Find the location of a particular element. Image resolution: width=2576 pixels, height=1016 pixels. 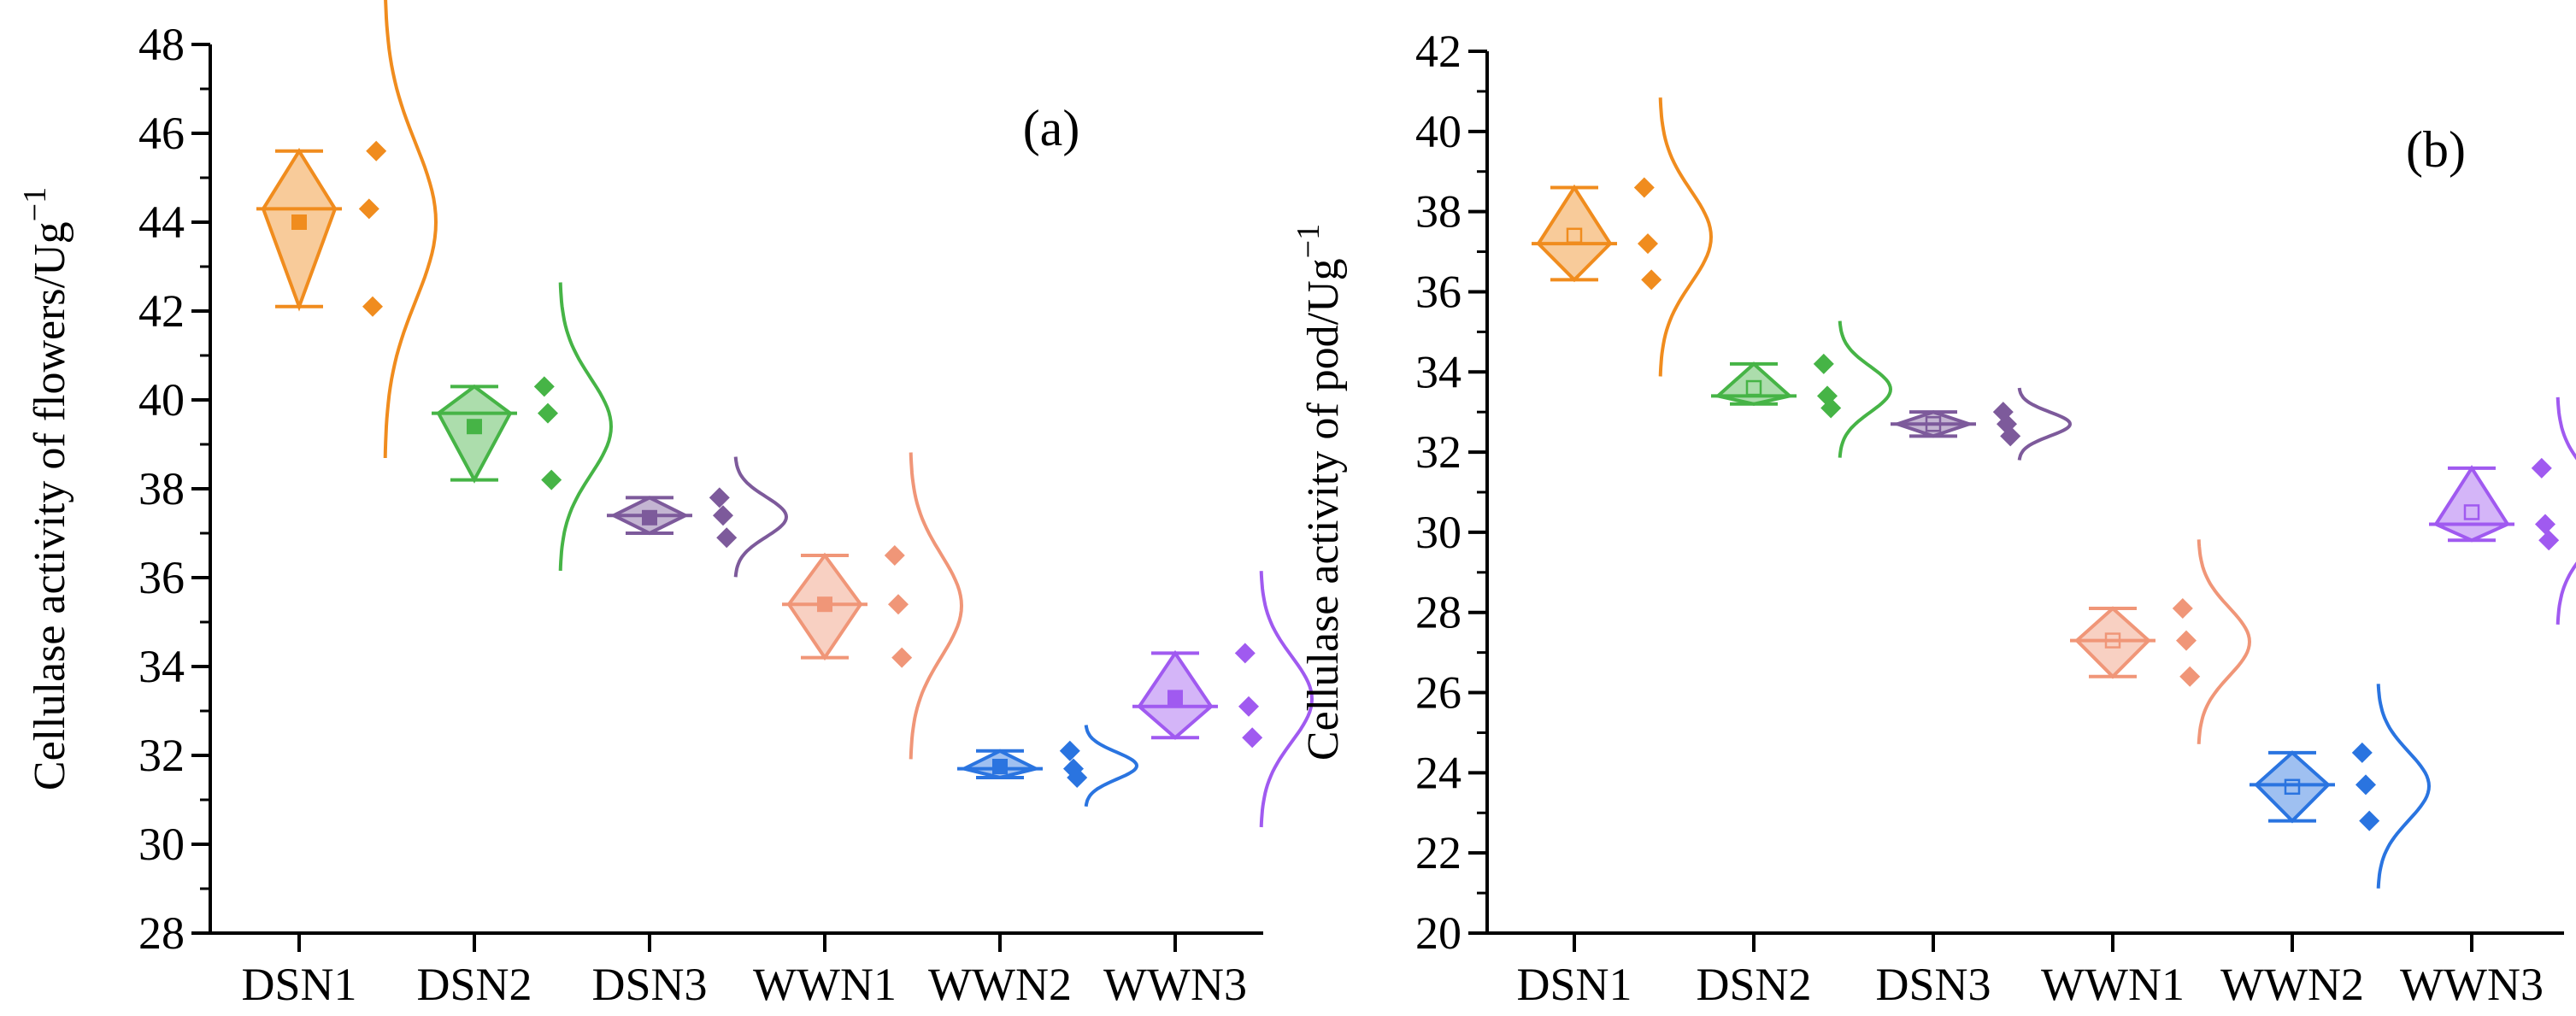

y-tick-label: 20 is located at coordinates (1438, 933).